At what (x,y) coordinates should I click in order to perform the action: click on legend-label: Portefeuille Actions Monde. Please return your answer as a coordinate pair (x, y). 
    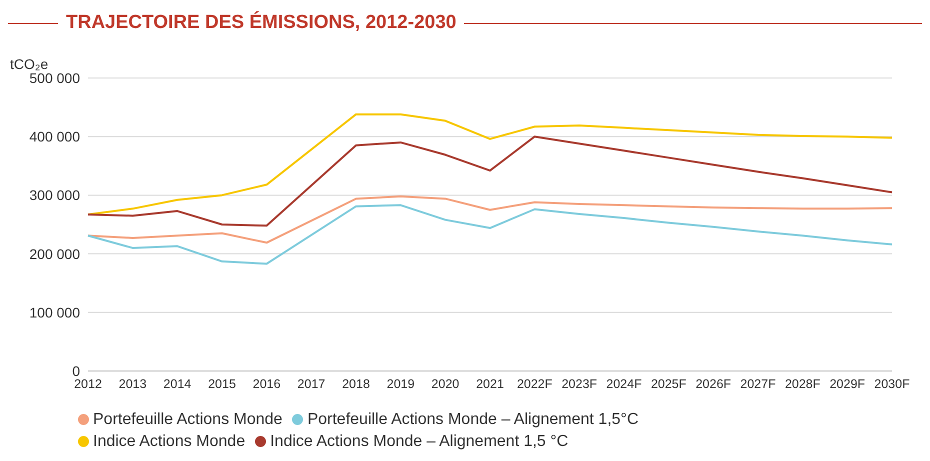
    Looking at the image, I should click on (187, 419).